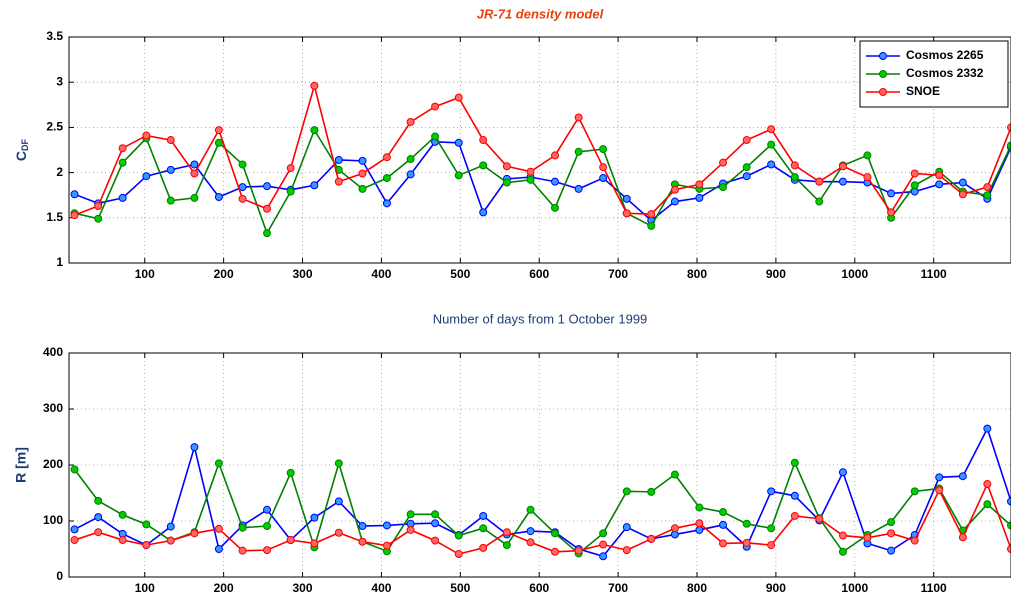 The height and width of the screenshot is (599, 1011). What do you see at coordinates (53, 464) in the screenshot?
I see `y-tick-label: 200` at bounding box center [53, 464].